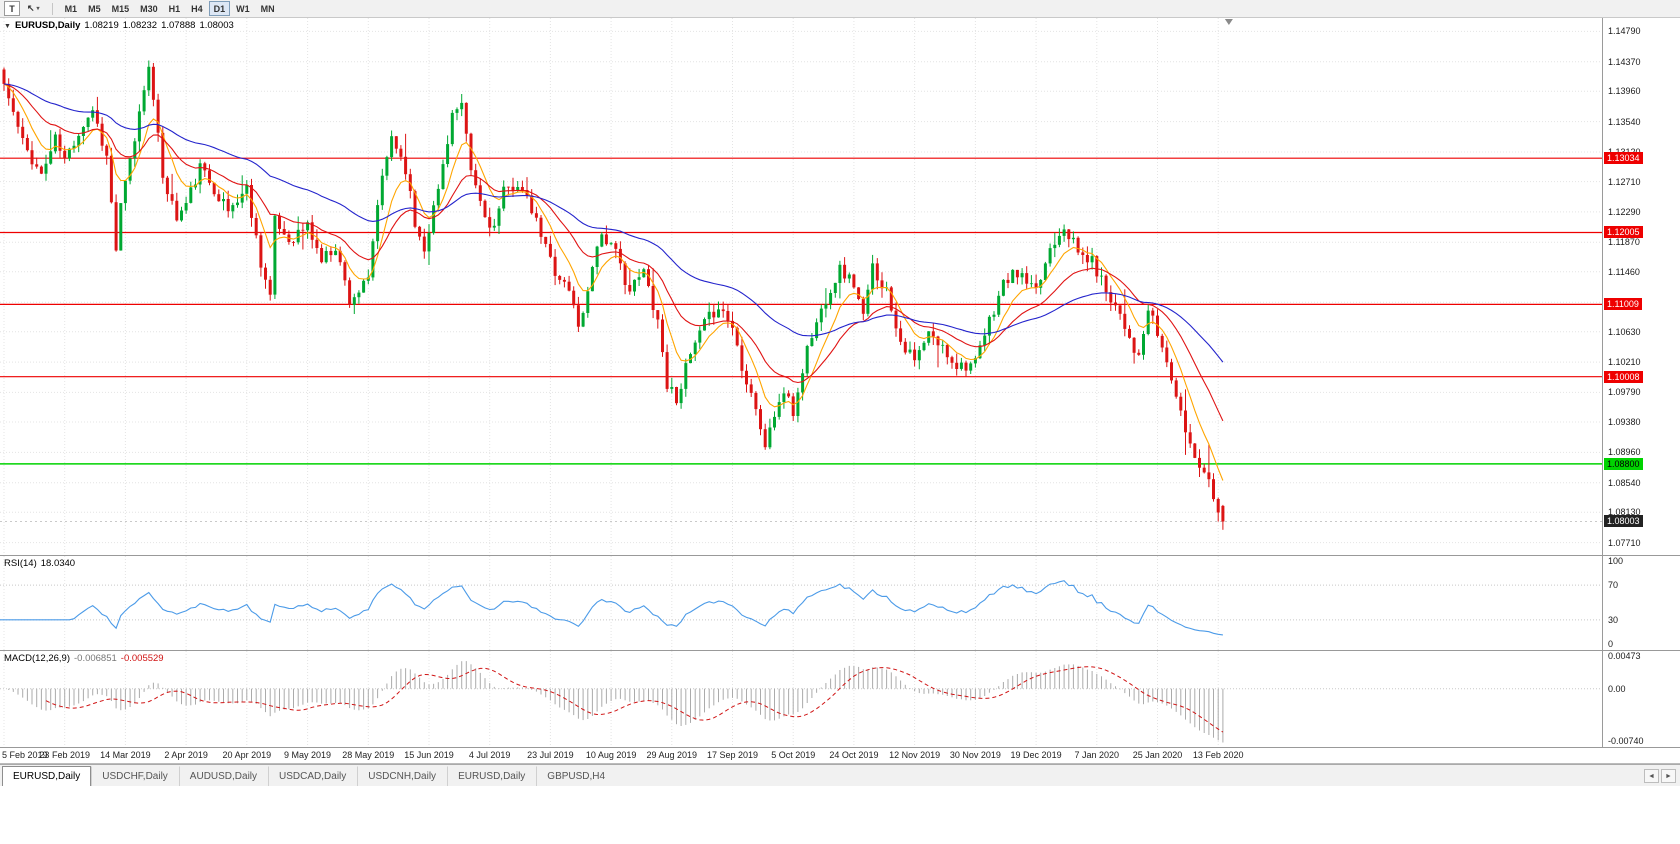 The height and width of the screenshot is (844, 1680). I want to click on price-tick-label: 1.09380, so click(1624, 422).